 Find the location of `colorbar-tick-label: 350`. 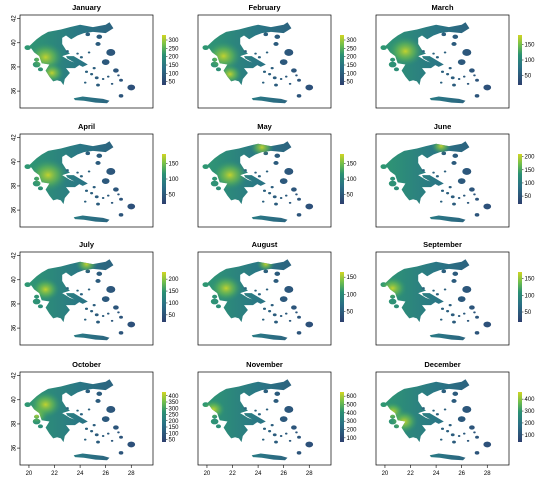

colorbar-tick-label: 350 is located at coordinates (174, 403).